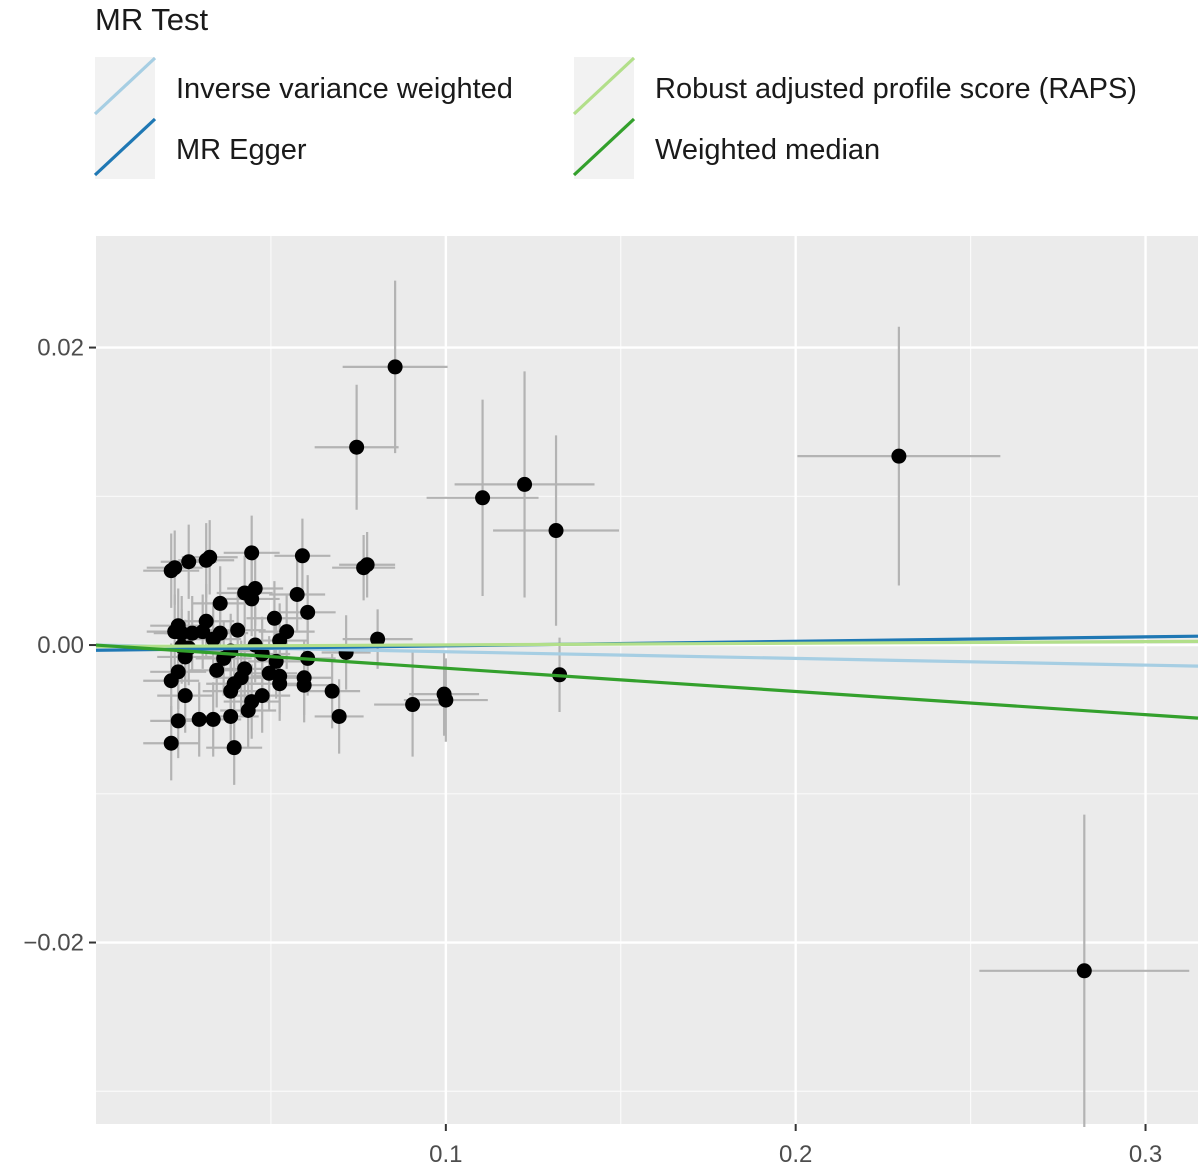 Image resolution: width=1200 pixels, height=1170 pixels. I want to click on legend-item: MR Egger, so click(200, 148).